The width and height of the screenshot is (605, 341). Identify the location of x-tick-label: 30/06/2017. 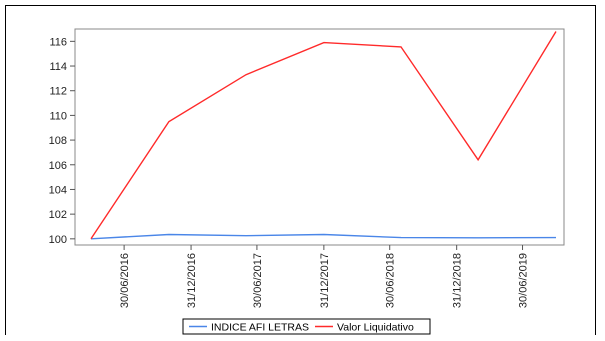
(258, 280).